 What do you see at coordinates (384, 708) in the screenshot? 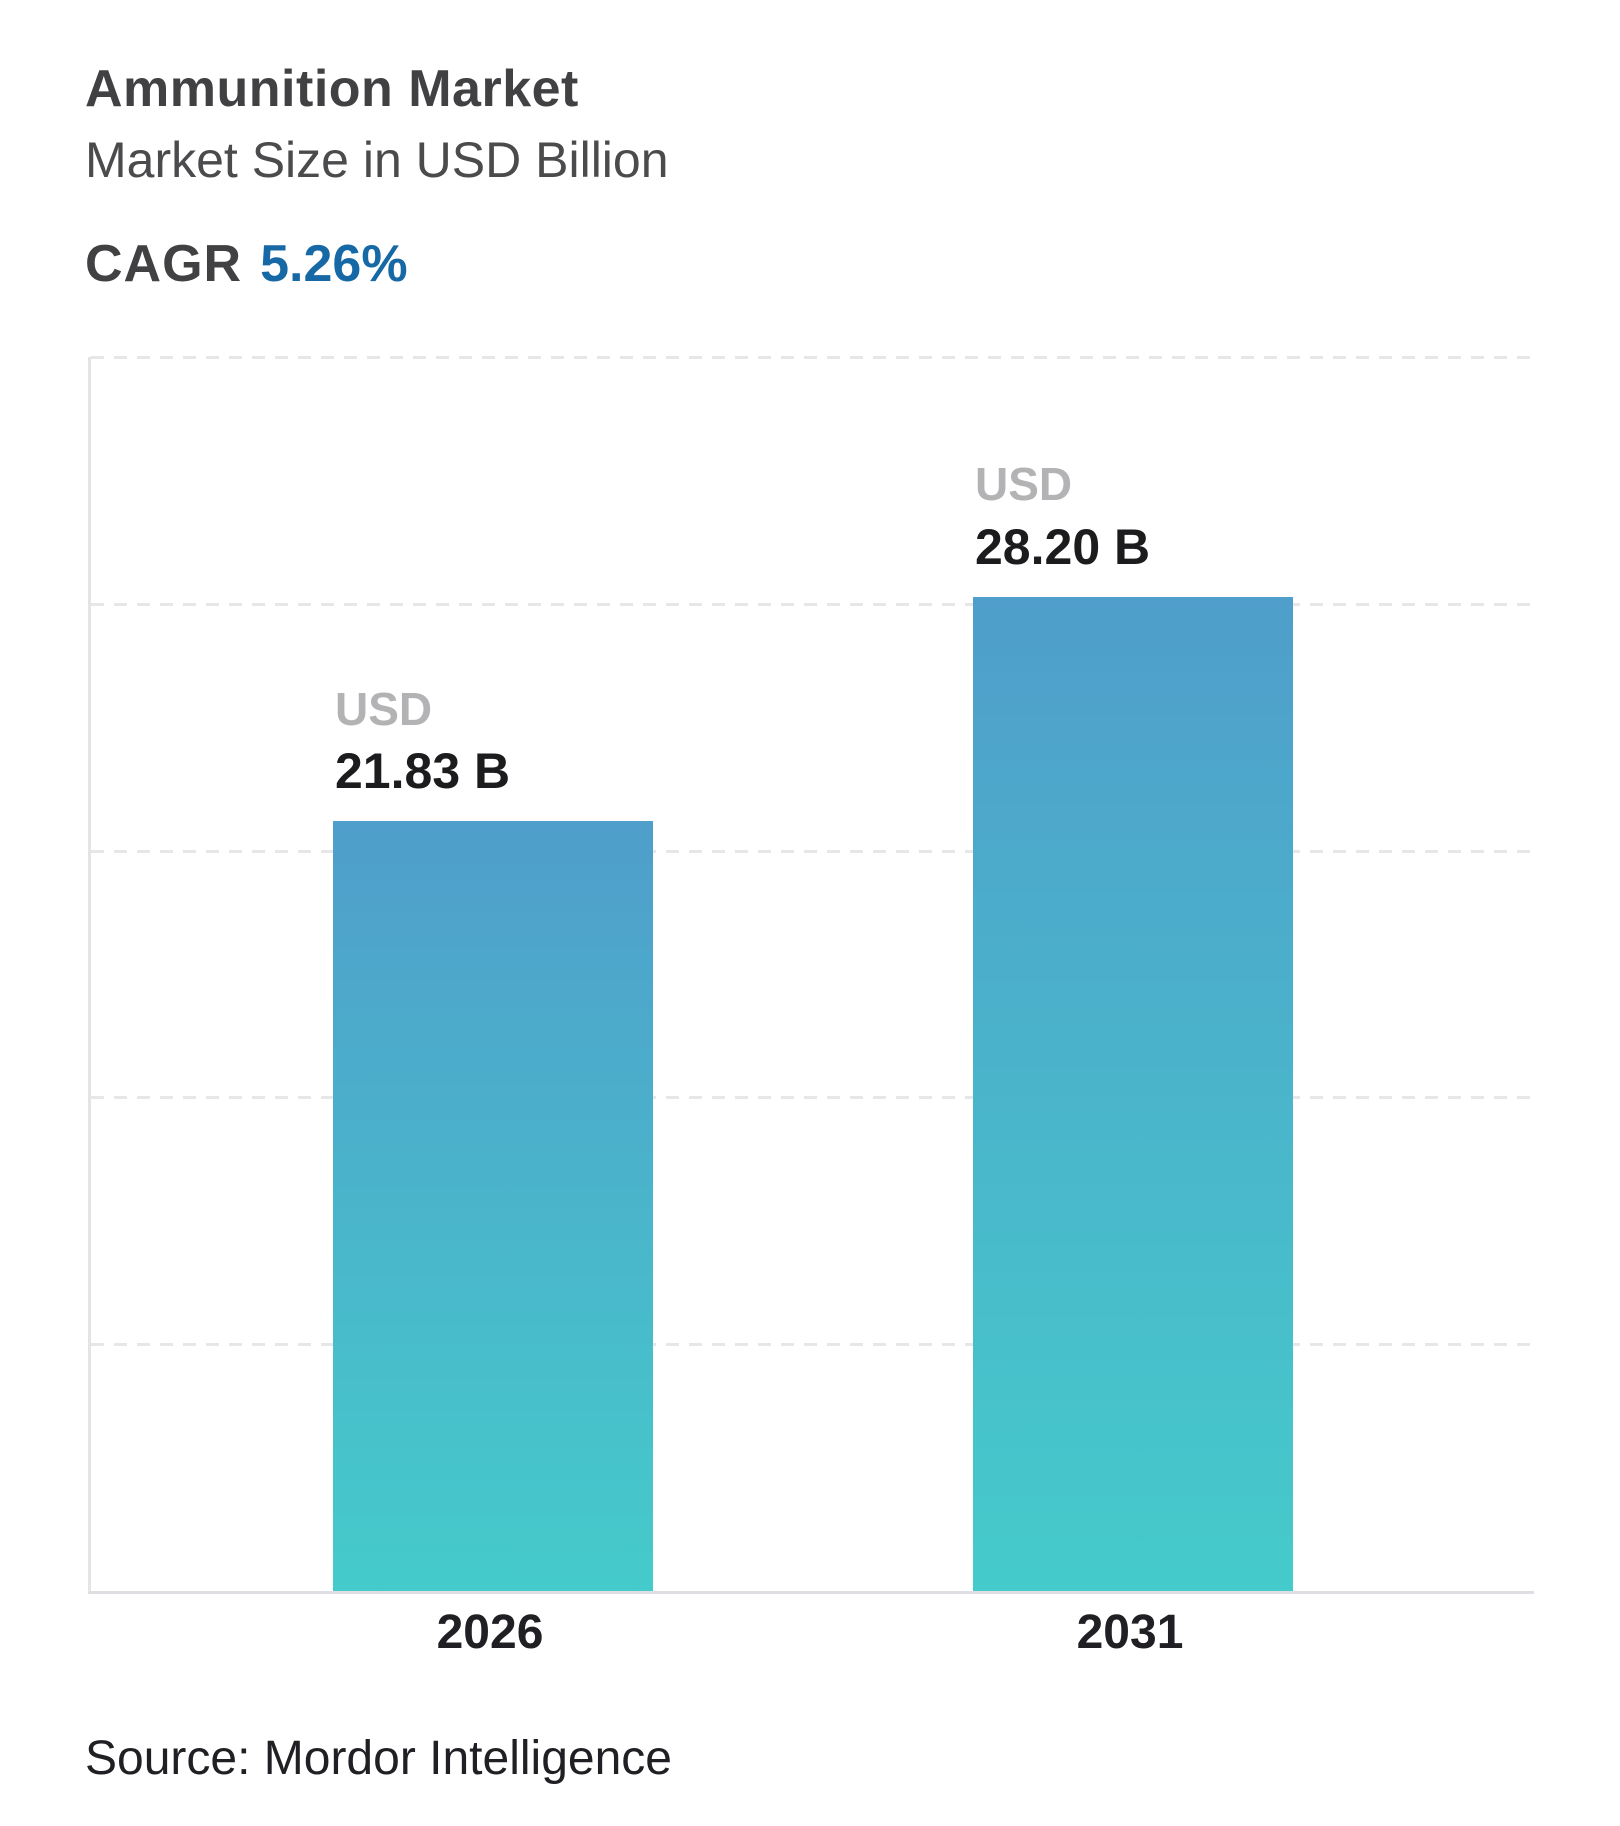
I see `bar-currency-2026: USD` at bounding box center [384, 708].